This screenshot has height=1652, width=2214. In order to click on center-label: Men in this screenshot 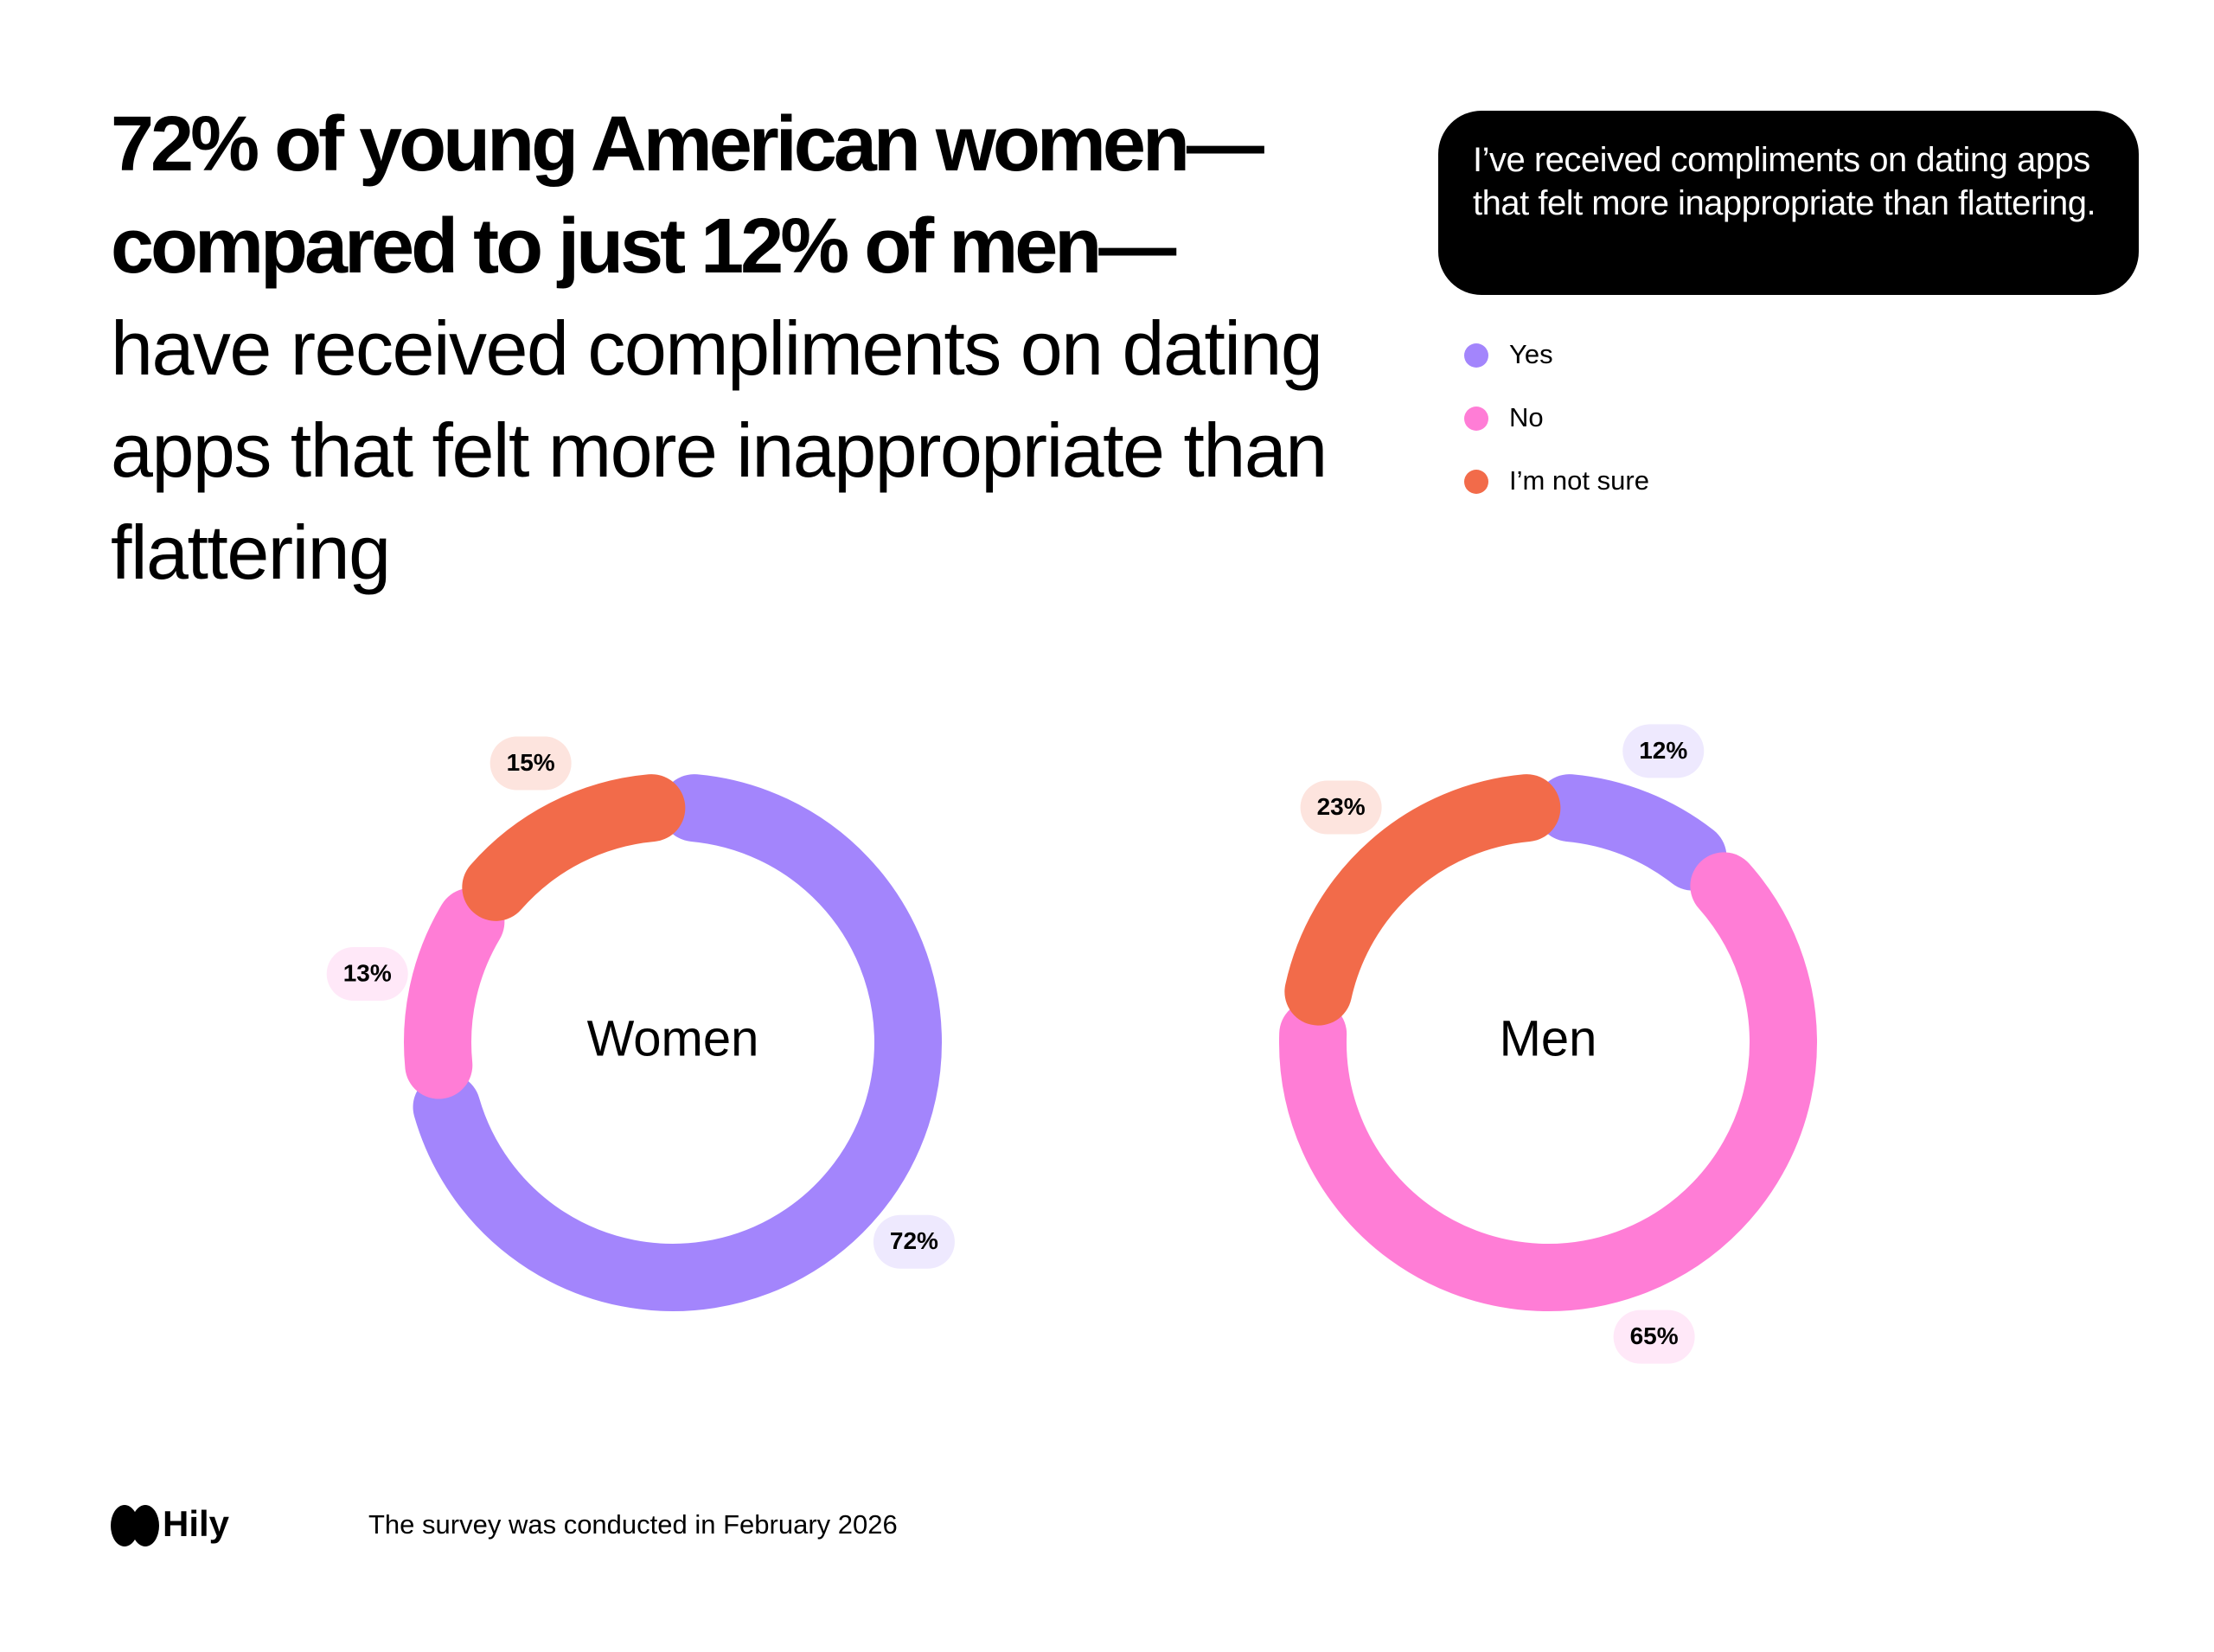, I will do `click(1548, 1038)`.